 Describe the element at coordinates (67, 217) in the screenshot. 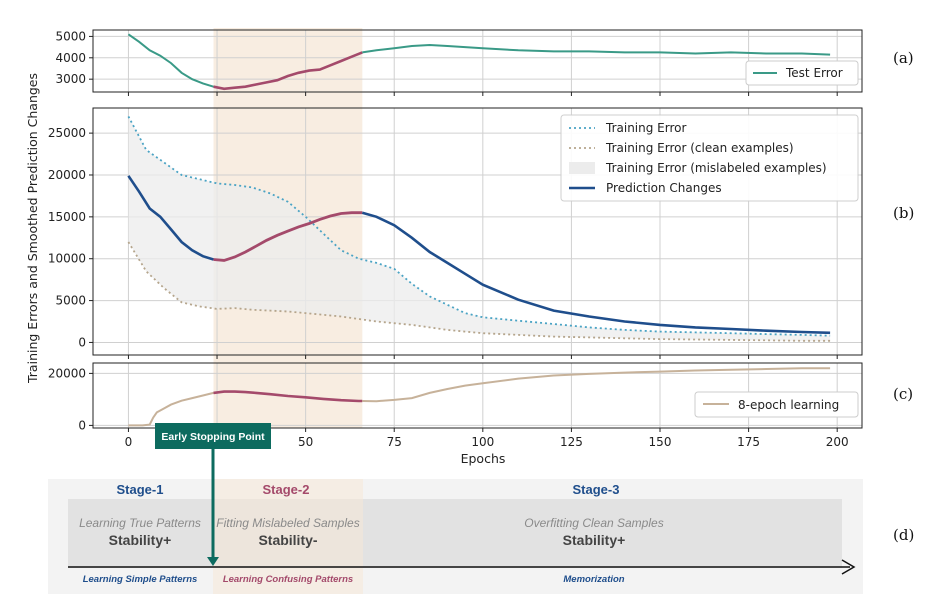

I see `y-tick-label: 15000` at that location.